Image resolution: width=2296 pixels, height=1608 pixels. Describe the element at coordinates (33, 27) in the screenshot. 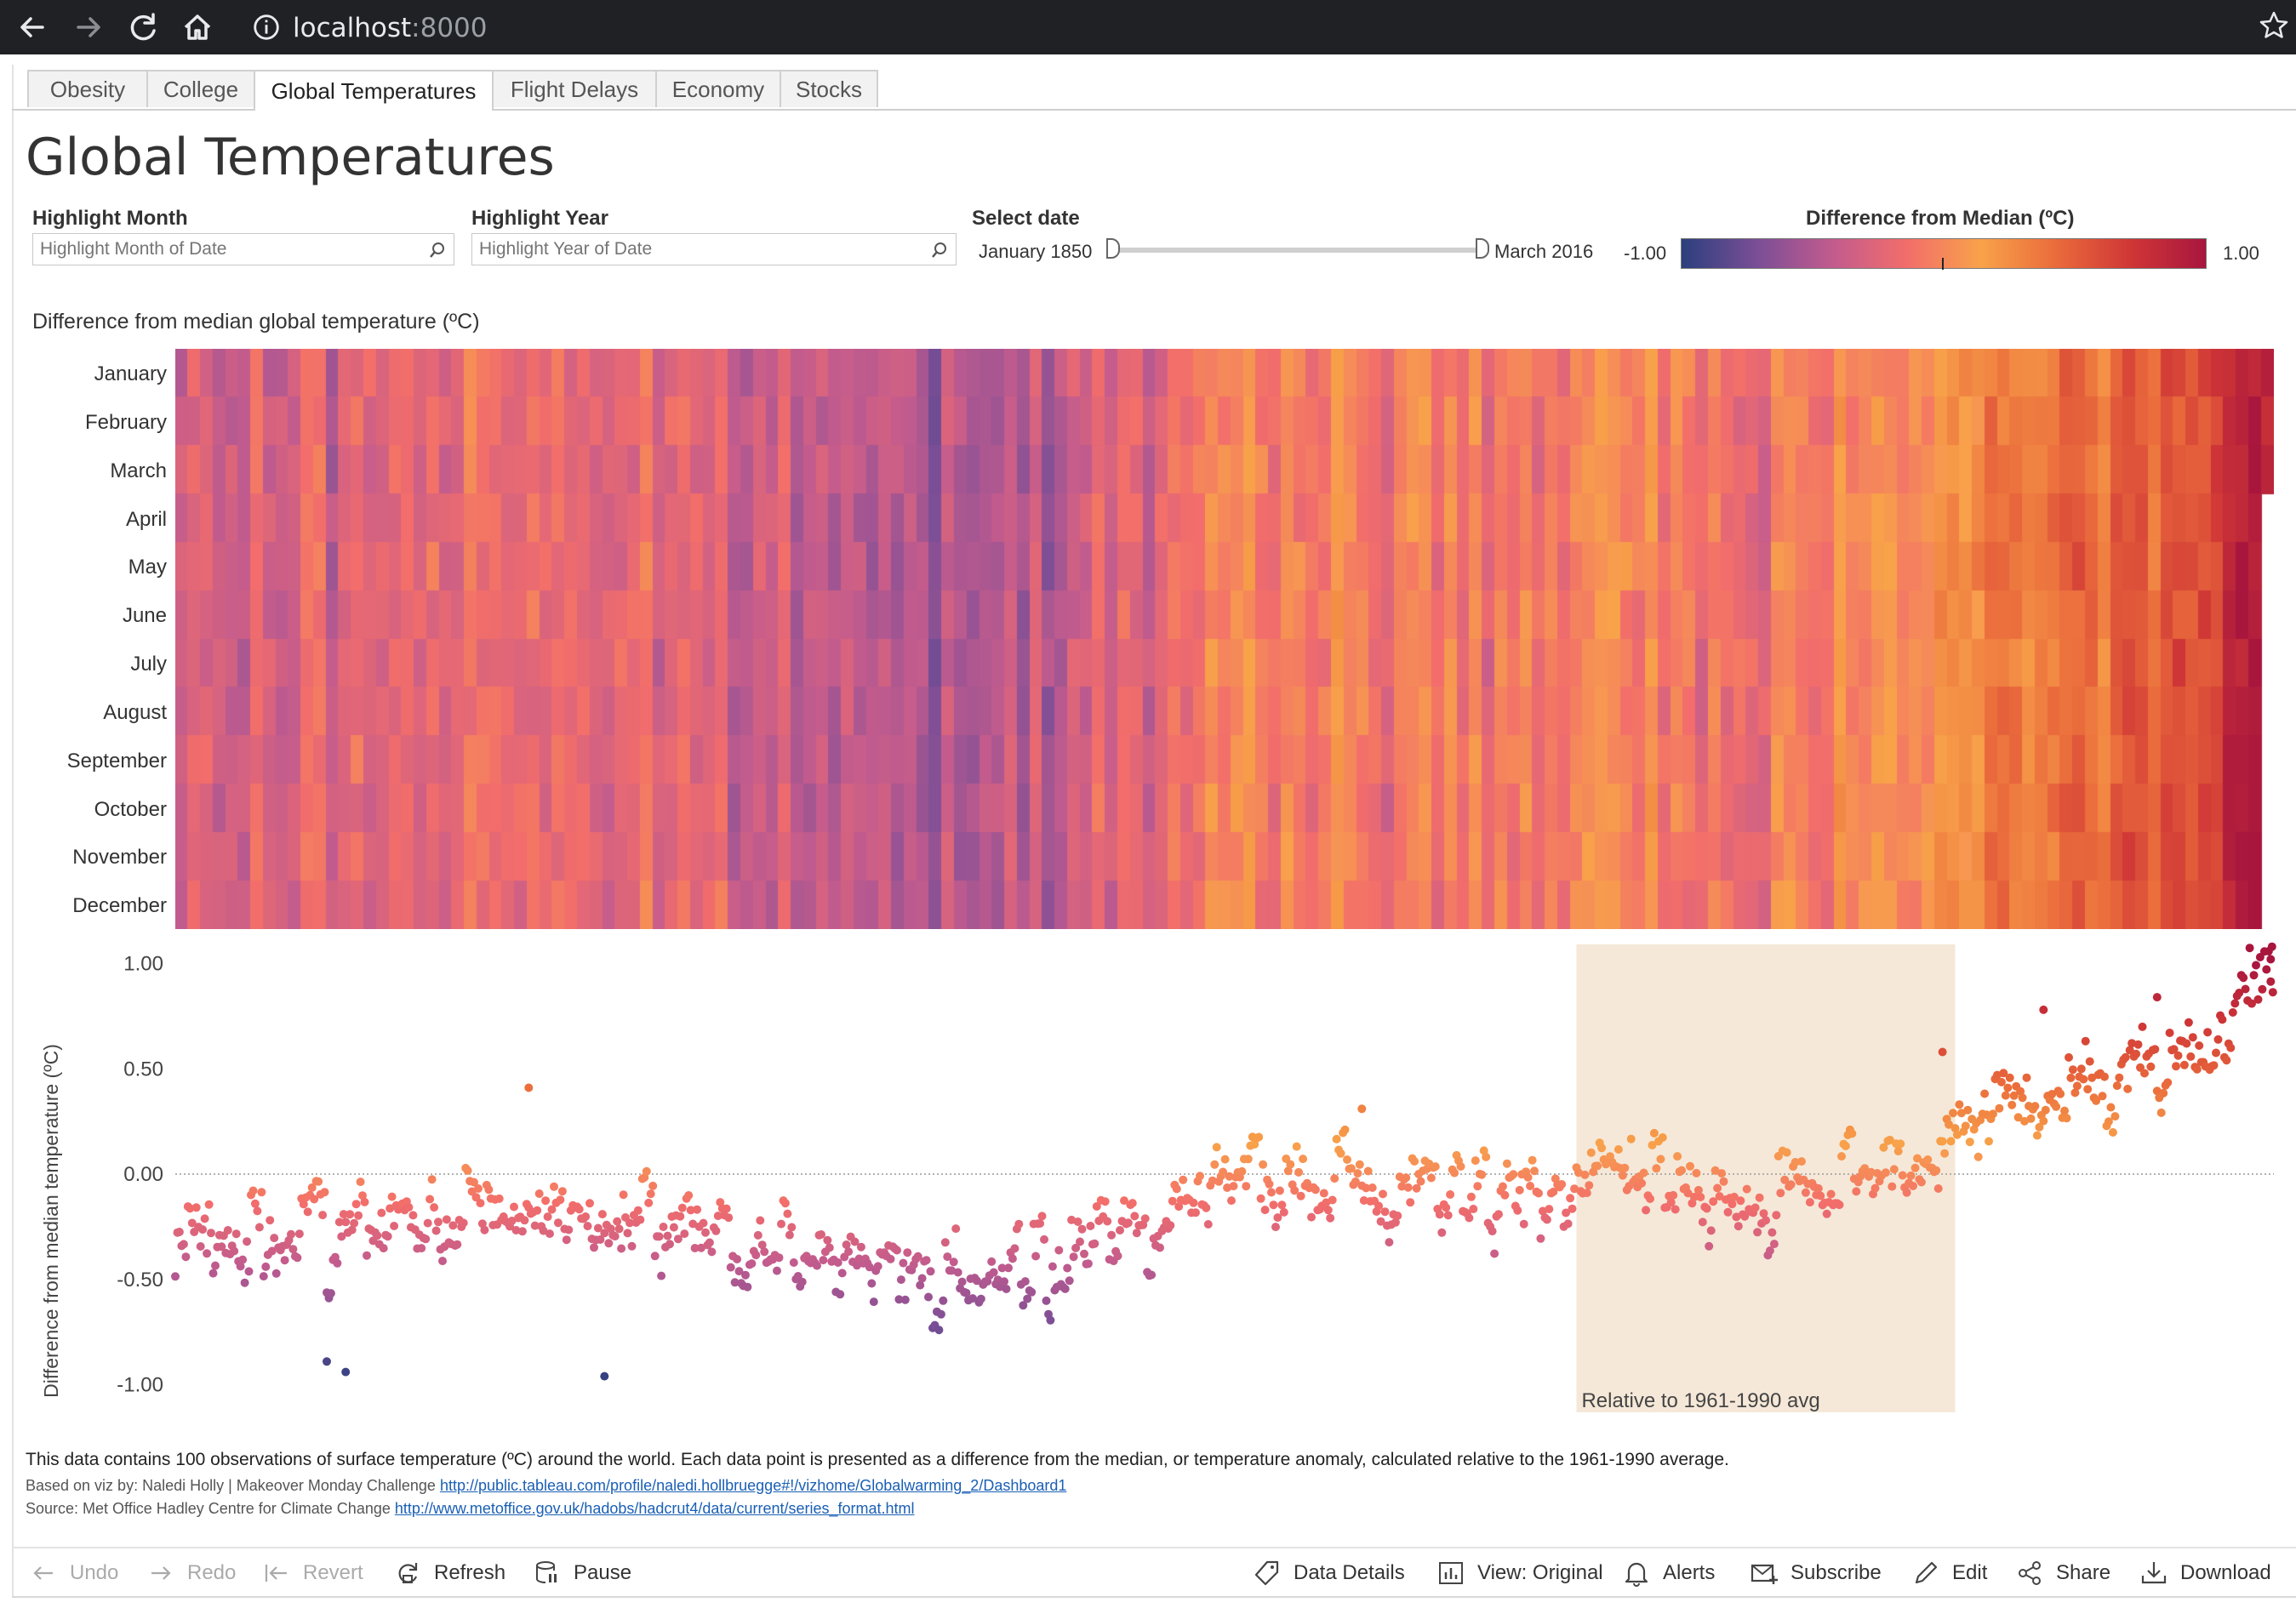

I see `back-button` at that location.